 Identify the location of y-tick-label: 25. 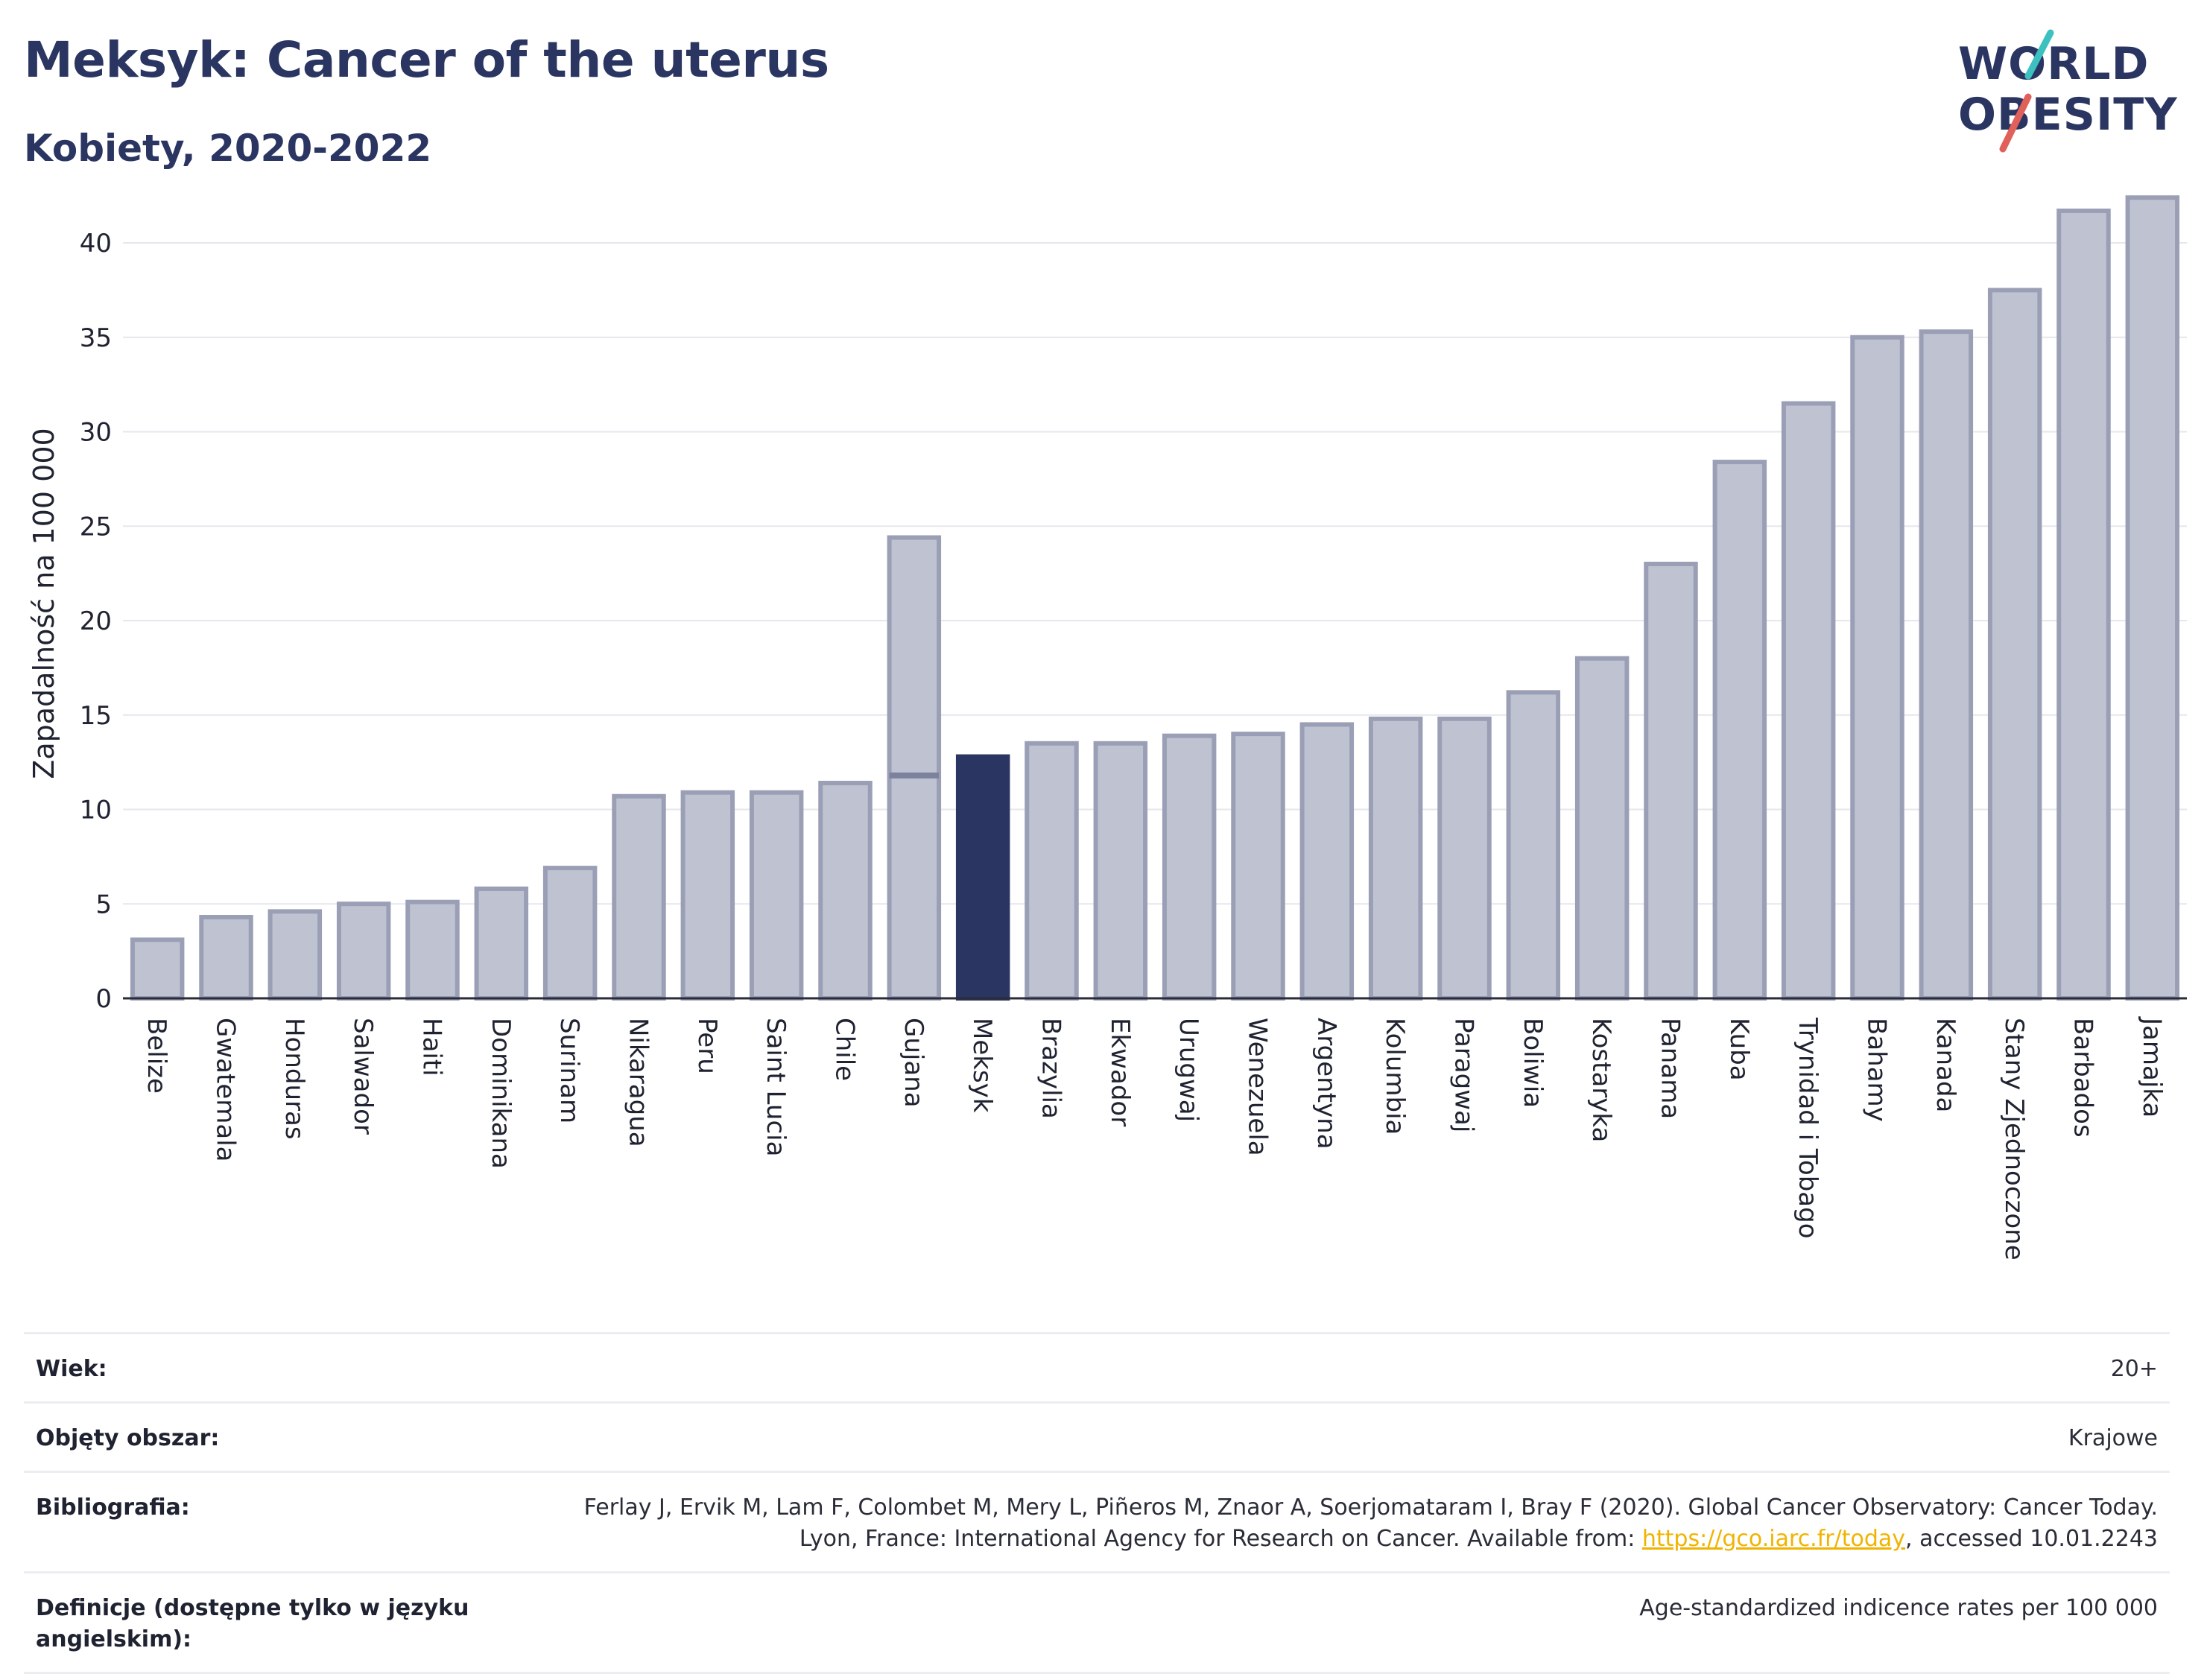
(96, 527).